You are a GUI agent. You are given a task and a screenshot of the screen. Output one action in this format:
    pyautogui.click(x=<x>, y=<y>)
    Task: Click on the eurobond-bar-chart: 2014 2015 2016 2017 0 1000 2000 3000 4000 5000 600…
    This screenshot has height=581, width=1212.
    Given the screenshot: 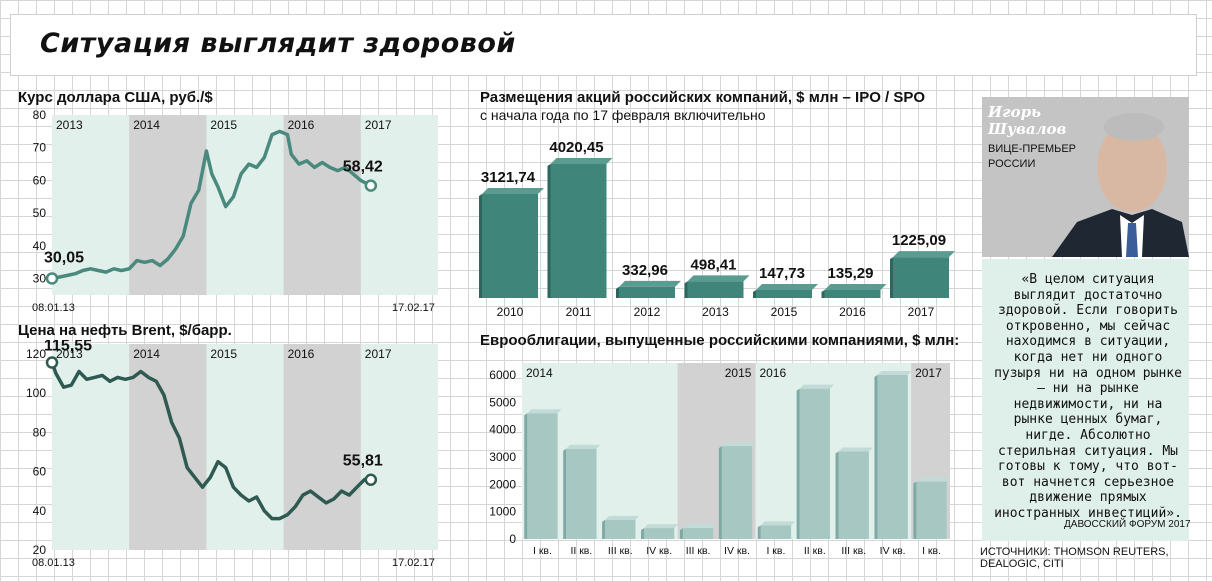 What is the action you would take?
    pyautogui.click(x=720, y=460)
    